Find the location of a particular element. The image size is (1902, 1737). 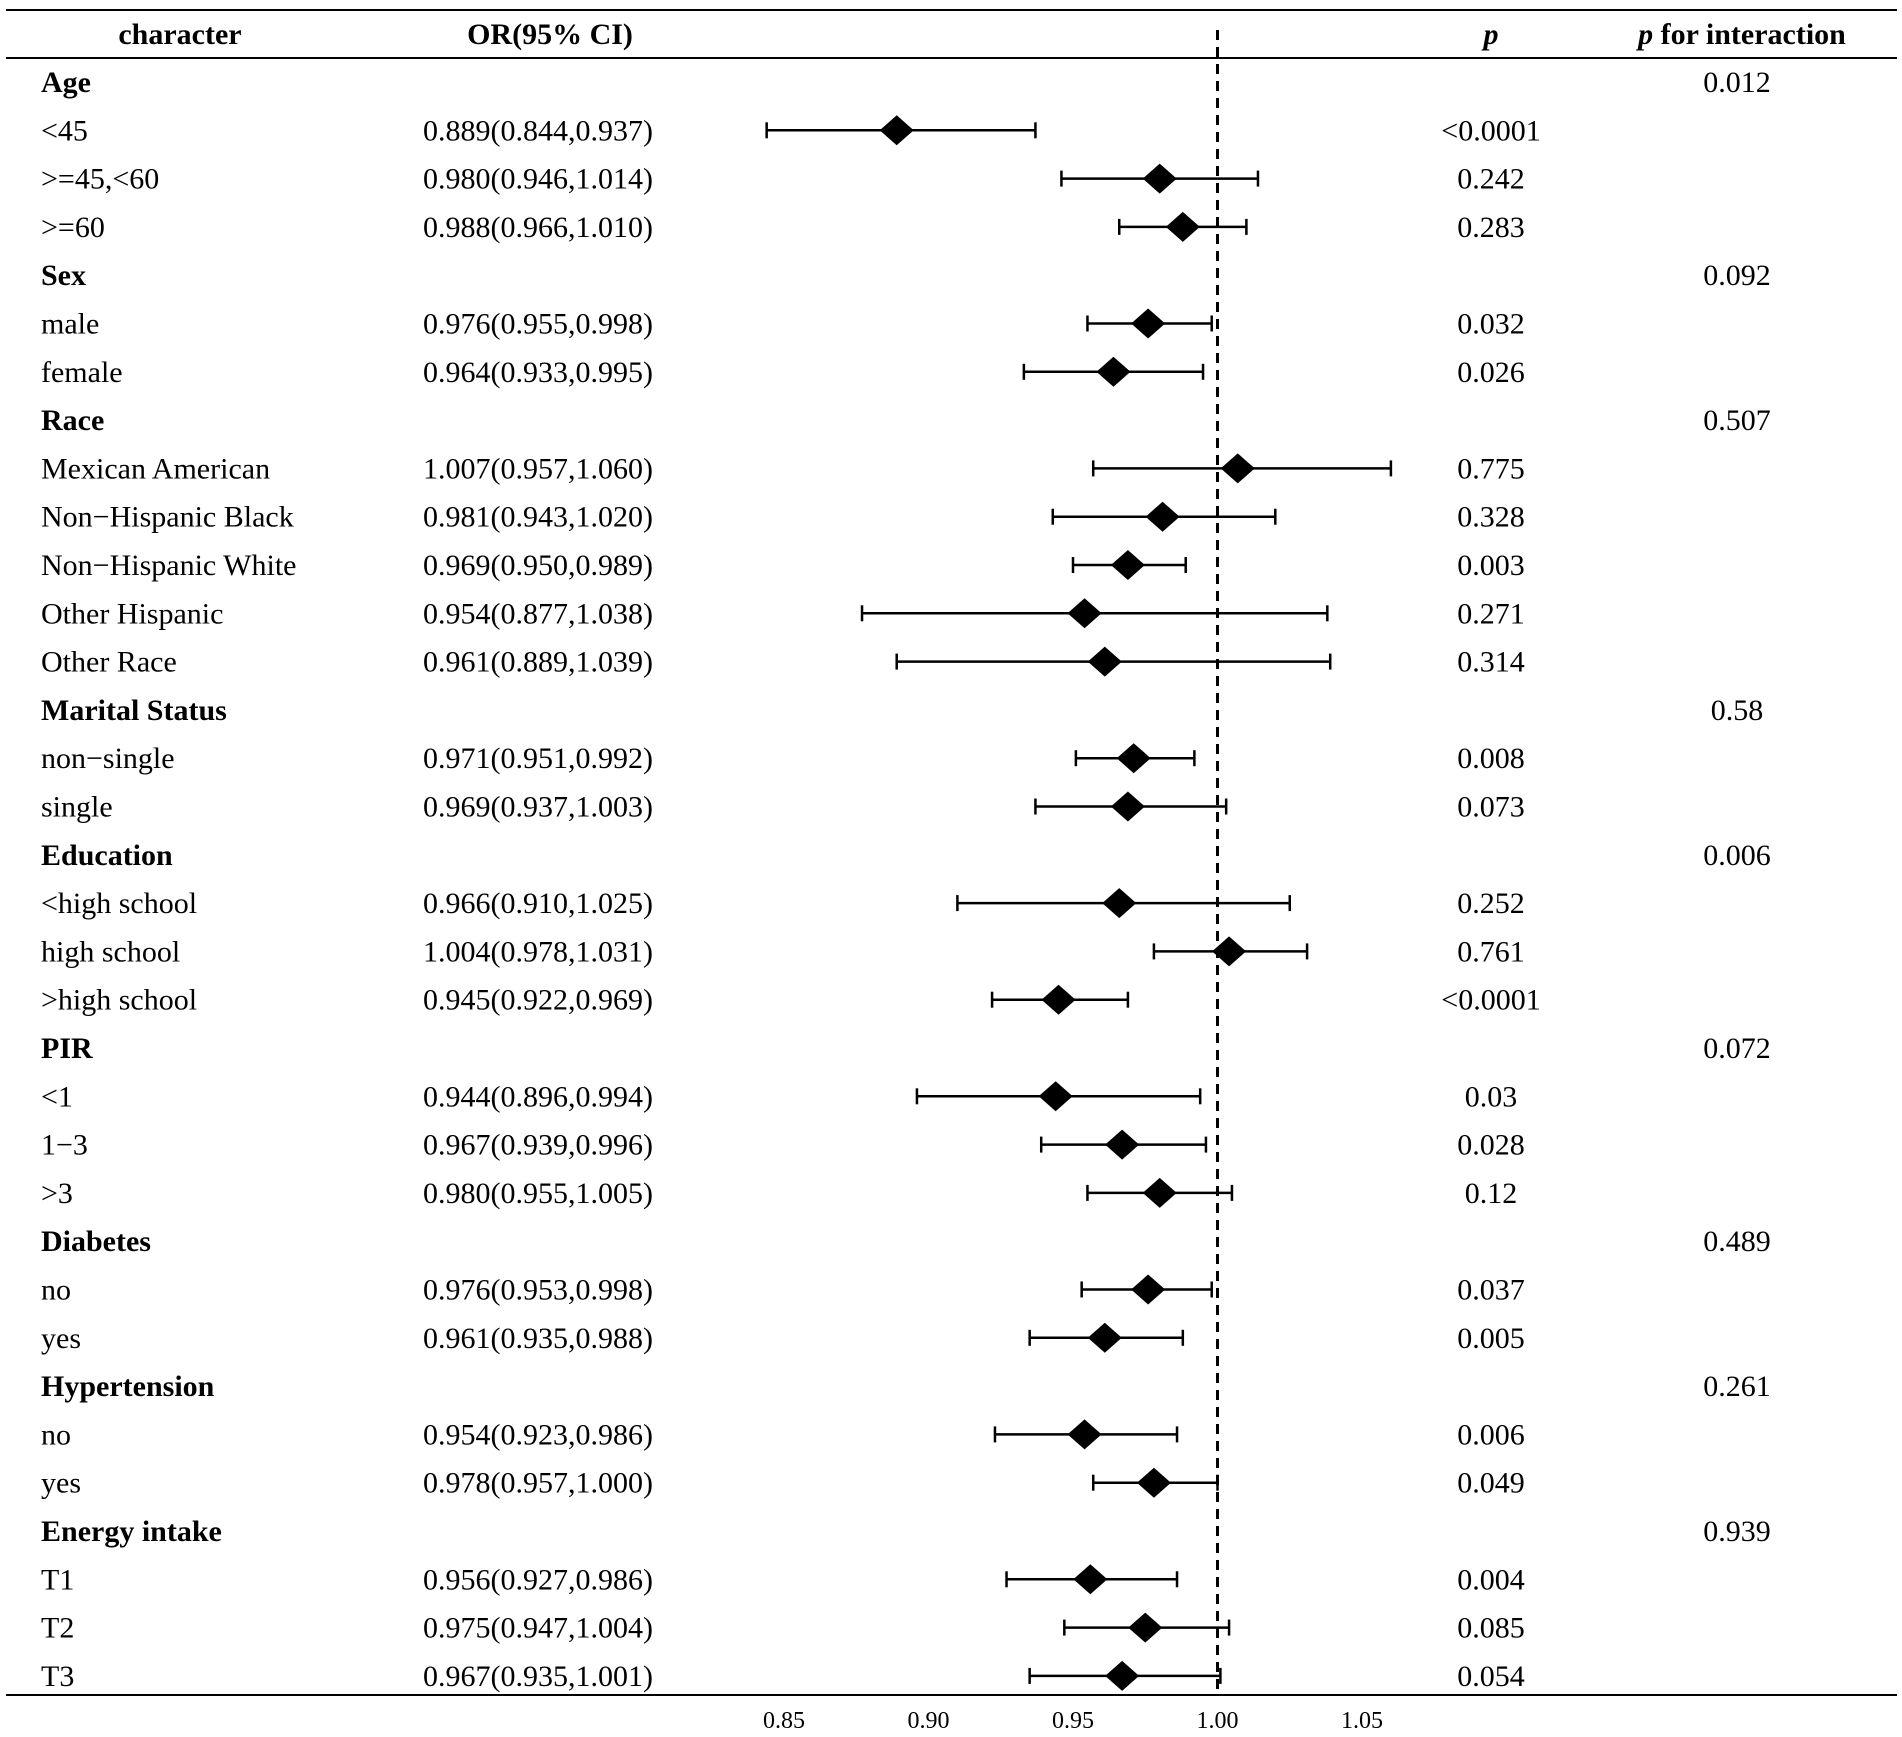

row-label: >=60 is located at coordinates (73, 227).